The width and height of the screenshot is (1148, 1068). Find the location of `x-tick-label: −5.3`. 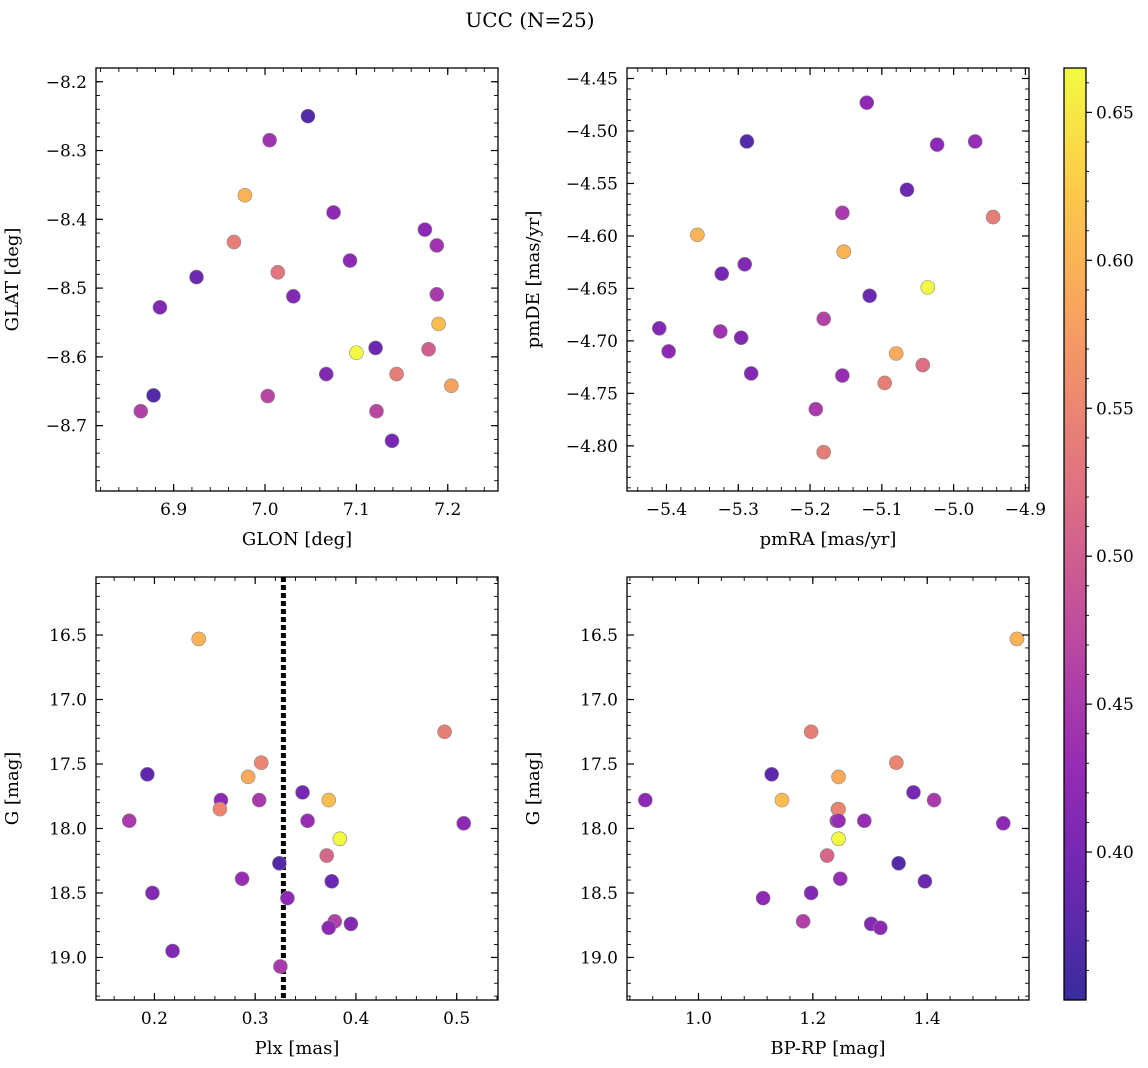

x-tick-label: −5.3 is located at coordinates (738, 510).